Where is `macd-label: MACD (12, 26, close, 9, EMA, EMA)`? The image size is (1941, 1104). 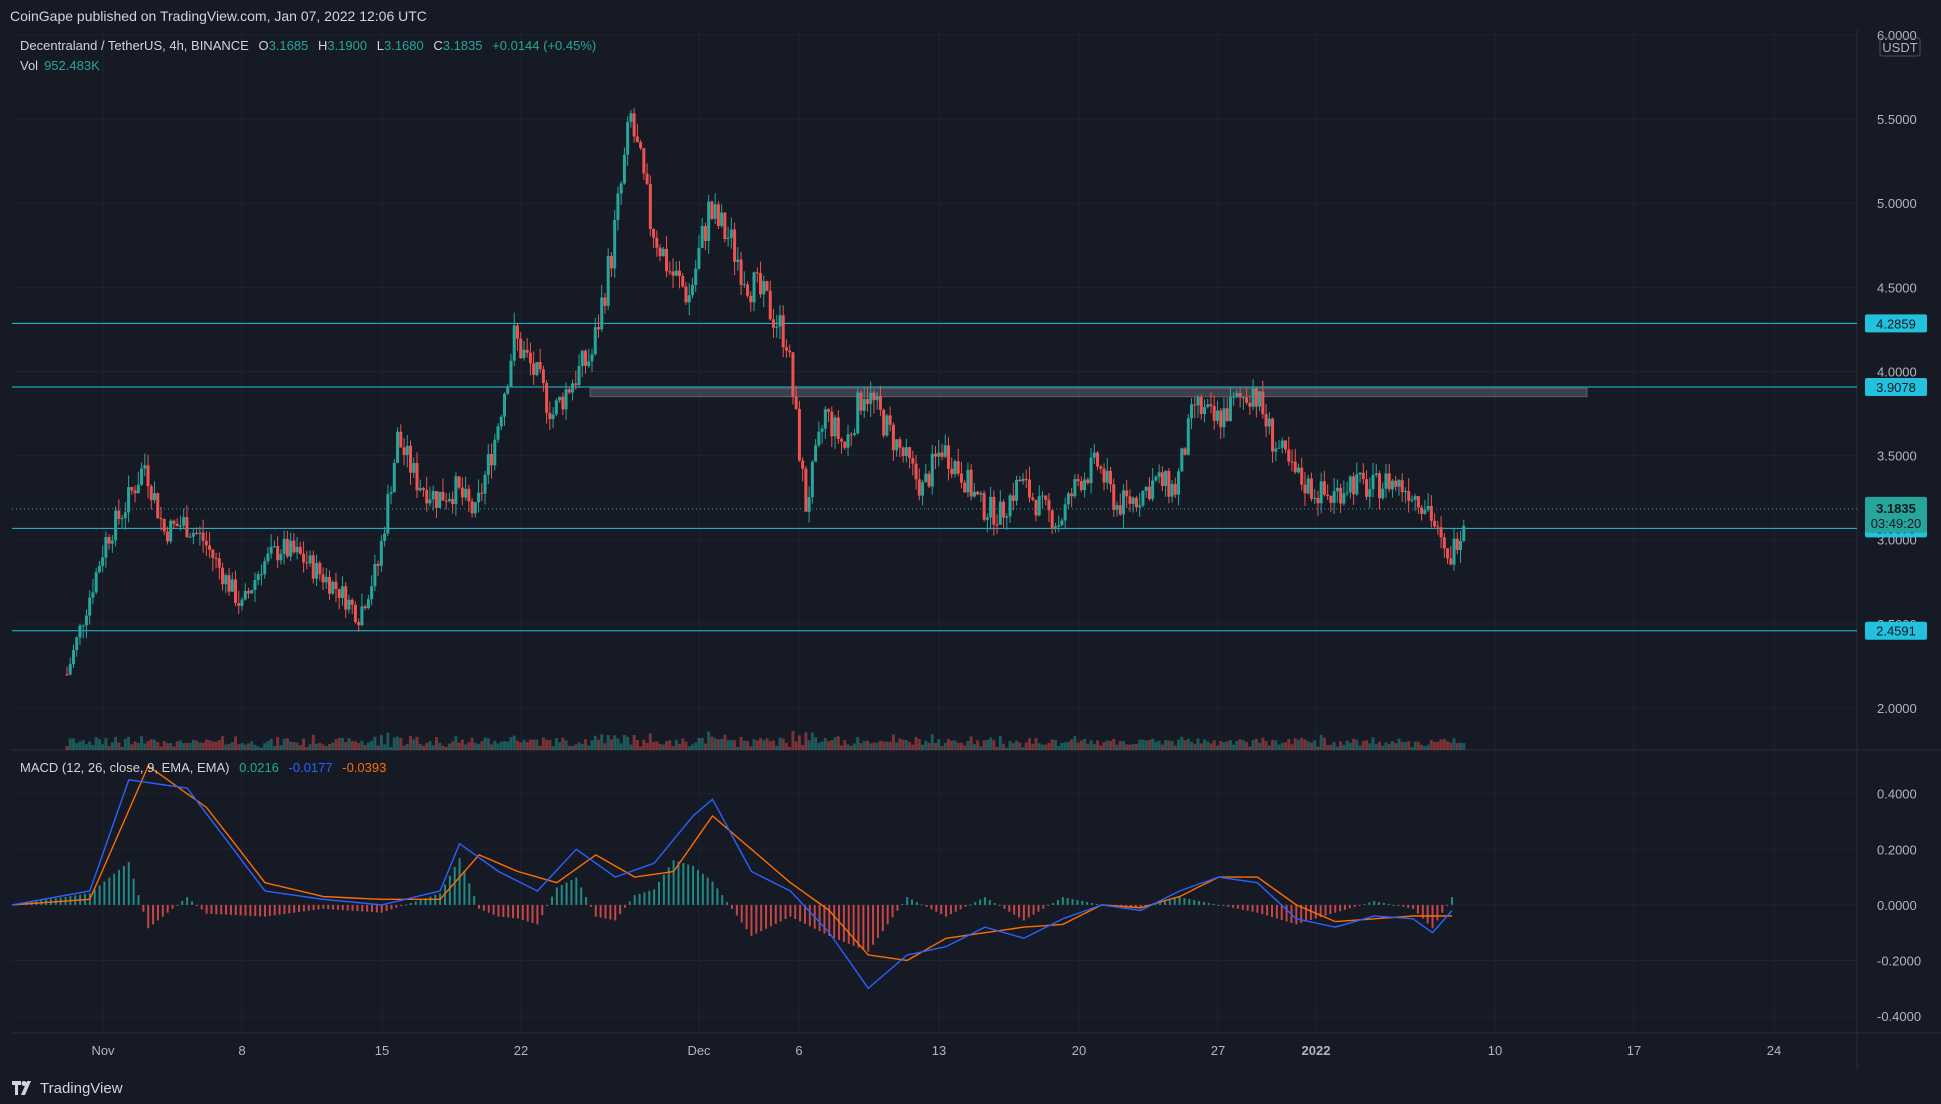 macd-label: MACD (12, 26, close, 9, EMA, EMA) is located at coordinates (125, 767).